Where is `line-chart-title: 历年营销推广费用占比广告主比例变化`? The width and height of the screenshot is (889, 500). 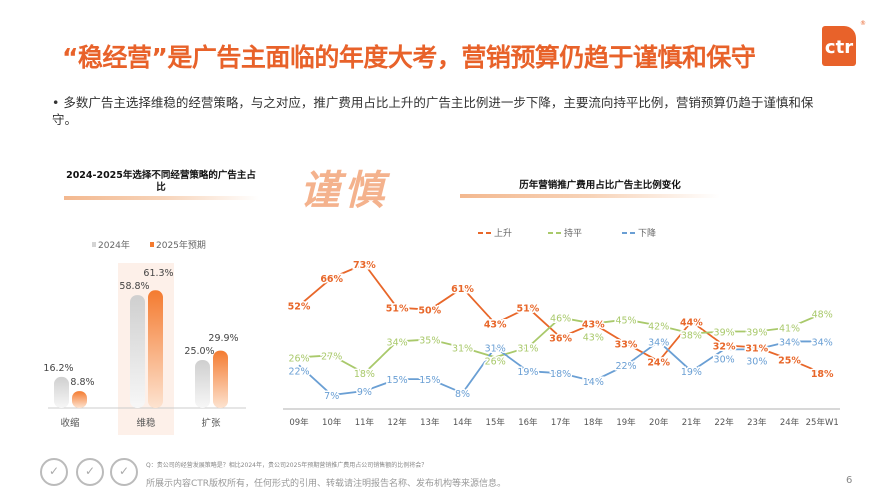
line-chart-title: 历年营销推广费用占比广告主比例变化 is located at coordinates (600, 185).